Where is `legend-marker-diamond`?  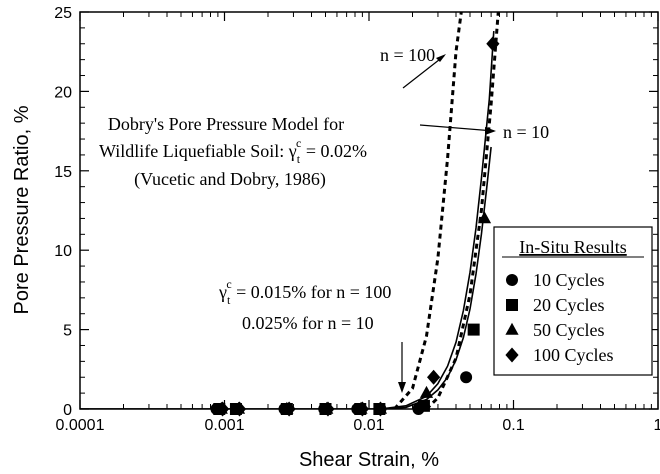 legend-marker-diamond is located at coordinates (512, 355).